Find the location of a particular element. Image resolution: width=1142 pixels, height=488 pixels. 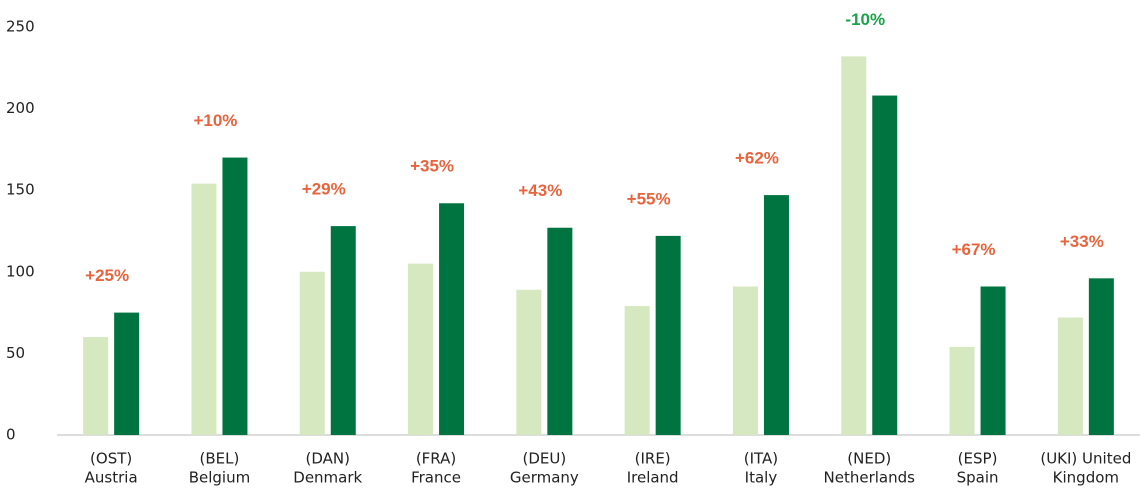

x-tick-label: Spain is located at coordinates (978, 478).